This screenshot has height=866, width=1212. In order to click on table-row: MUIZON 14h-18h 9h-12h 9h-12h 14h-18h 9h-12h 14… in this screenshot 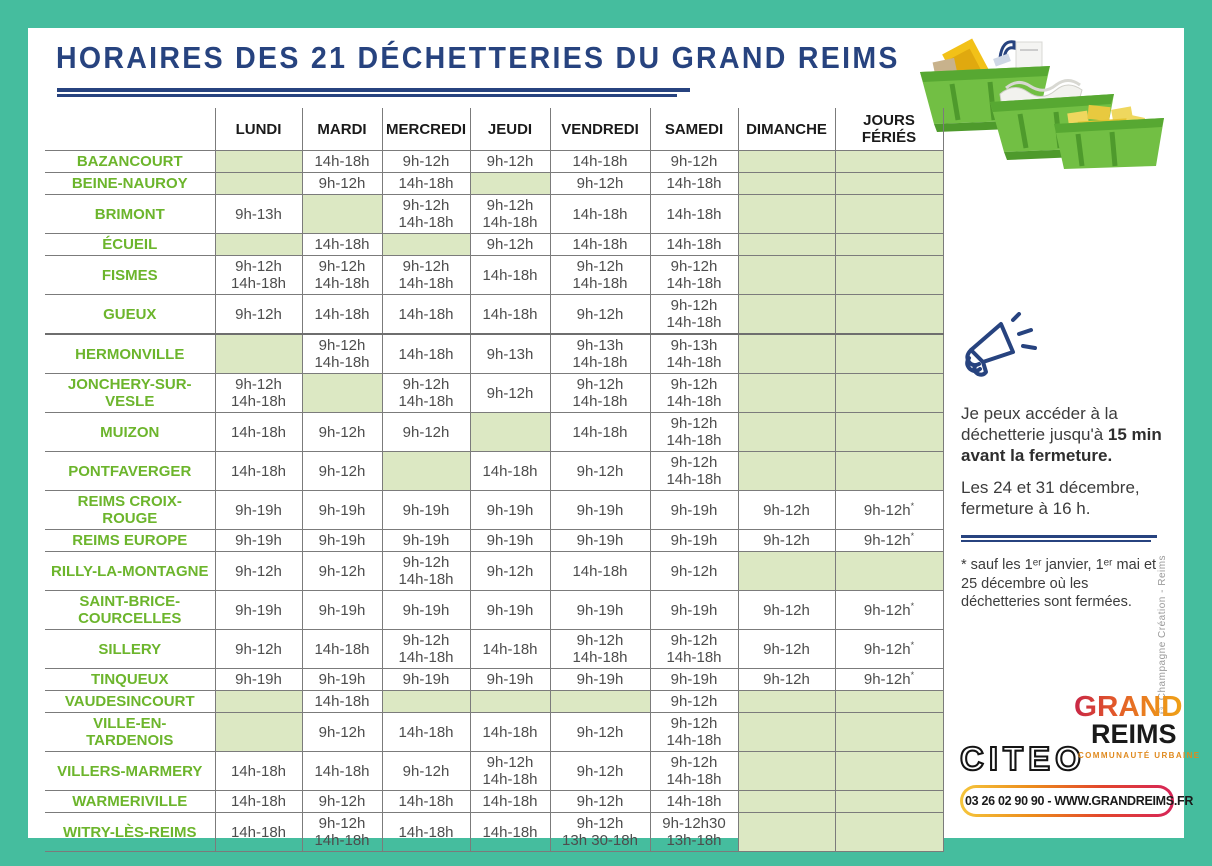, I will do `click(494, 432)`.